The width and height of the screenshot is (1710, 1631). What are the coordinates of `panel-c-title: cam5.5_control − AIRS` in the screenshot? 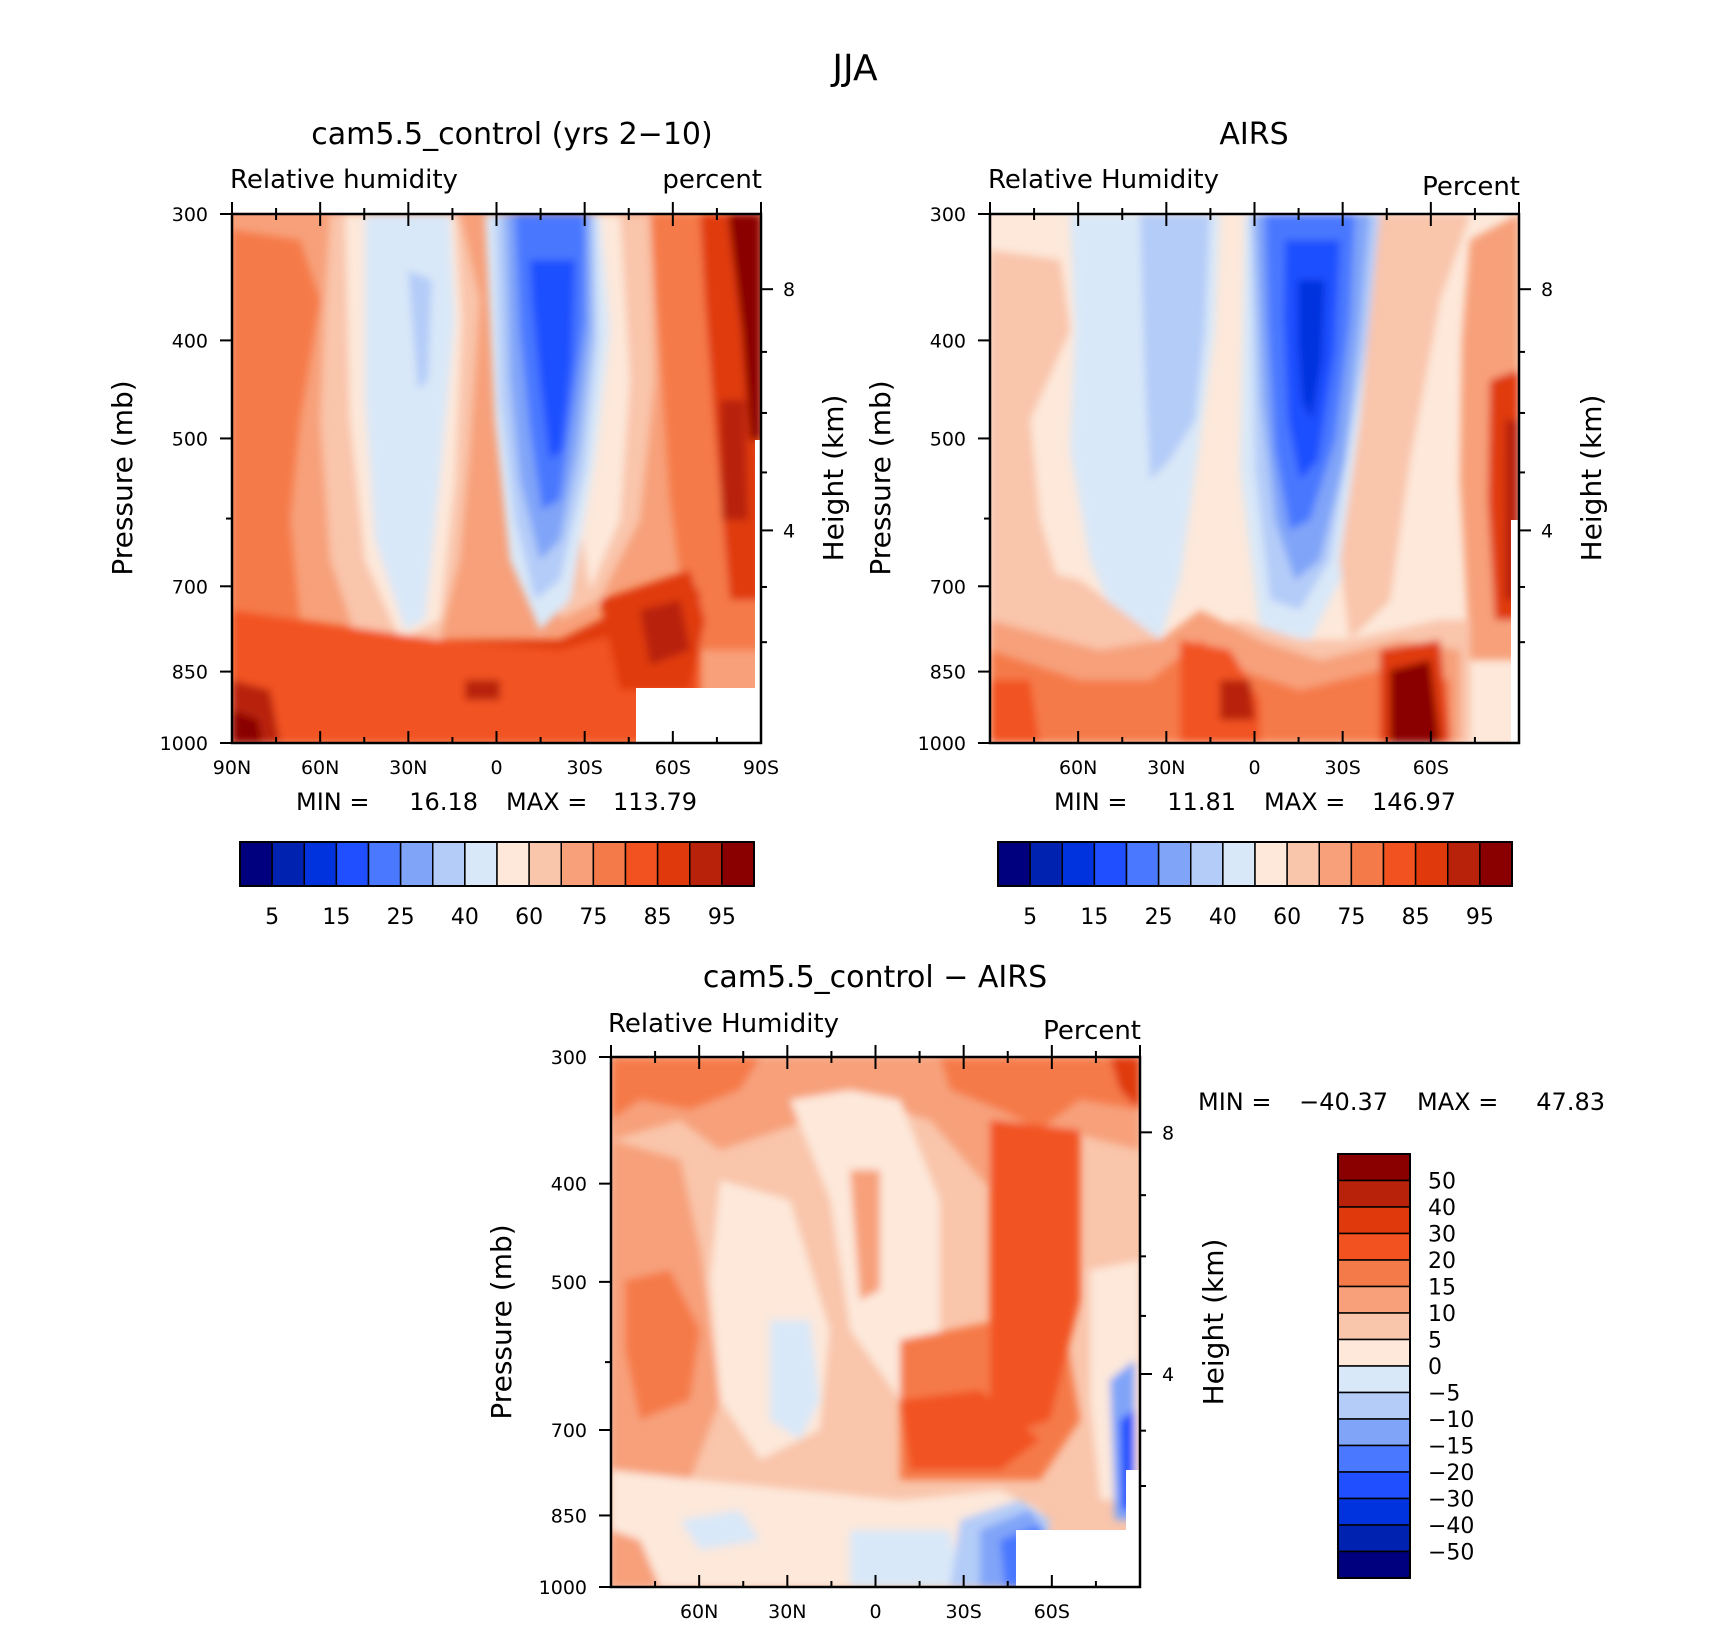 It's located at (875, 977).